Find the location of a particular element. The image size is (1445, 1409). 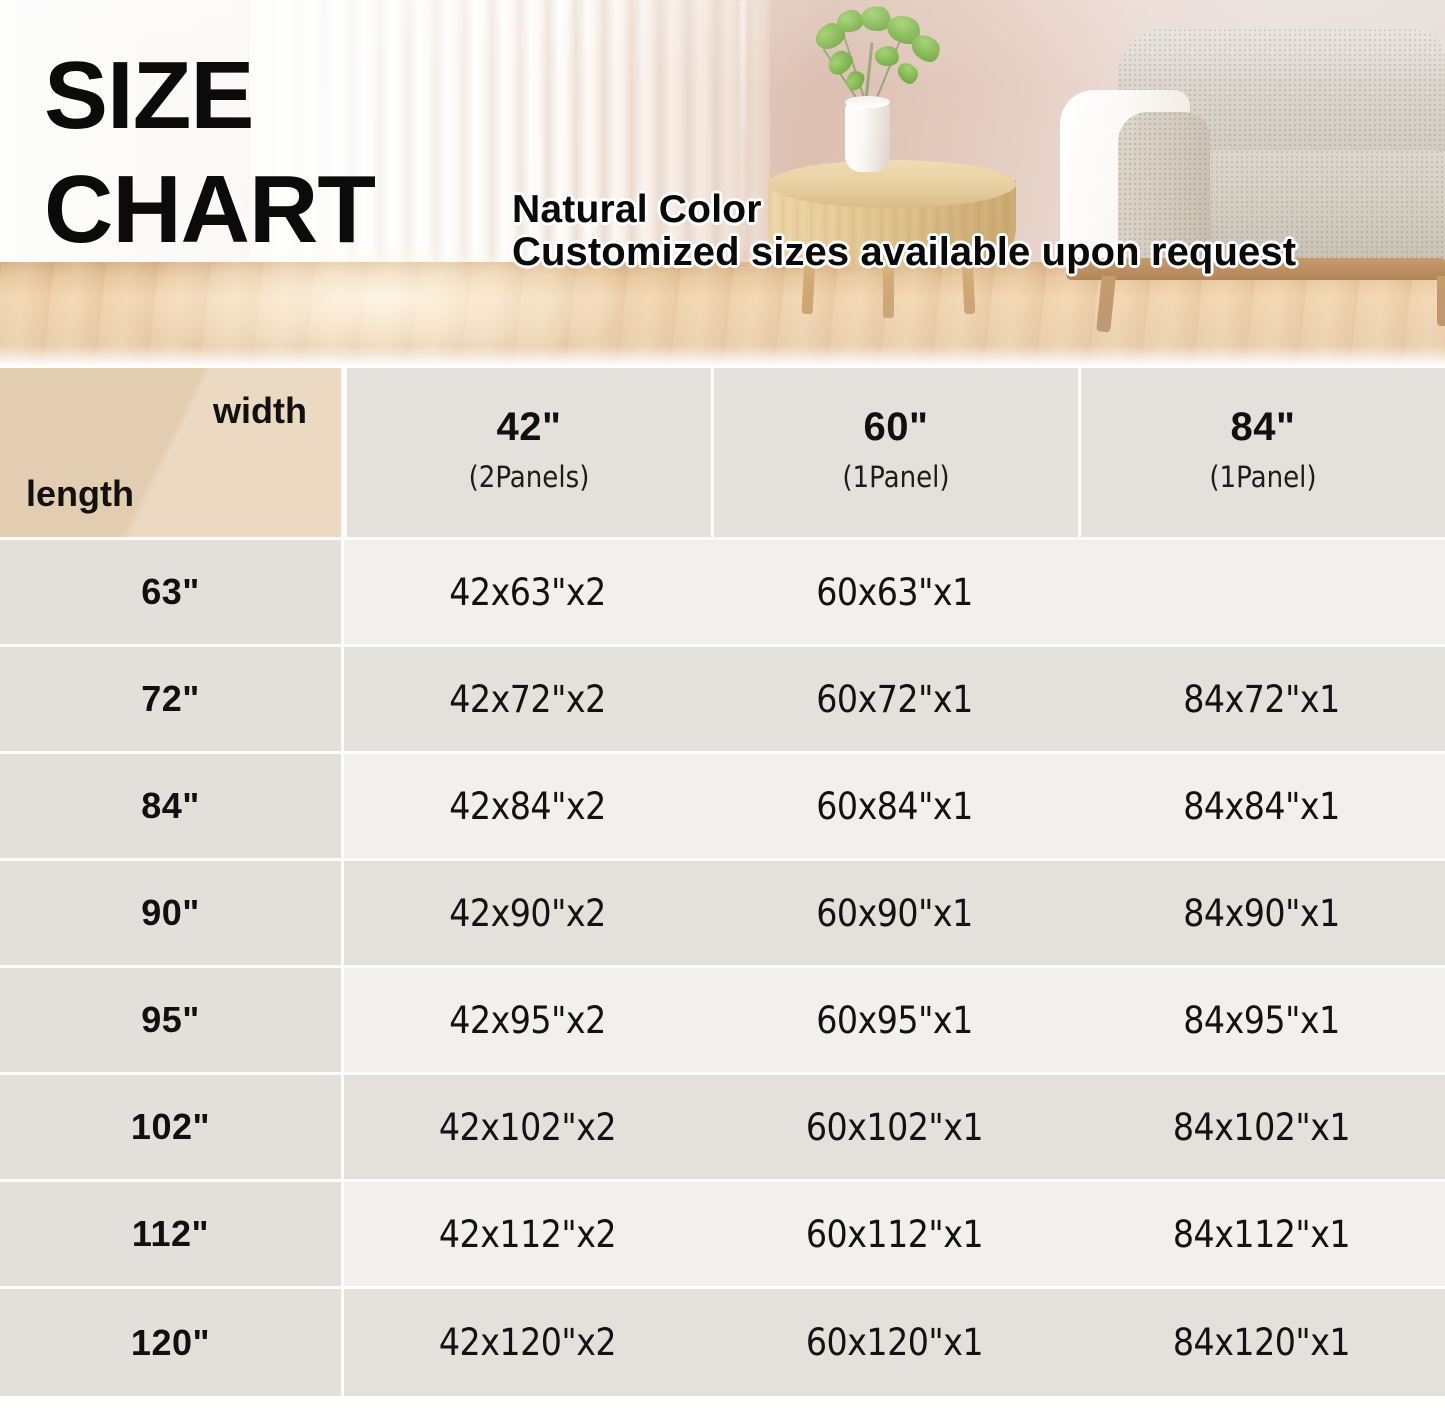

table-cell: 42x63"x2 is located at coordinates (527, 593).